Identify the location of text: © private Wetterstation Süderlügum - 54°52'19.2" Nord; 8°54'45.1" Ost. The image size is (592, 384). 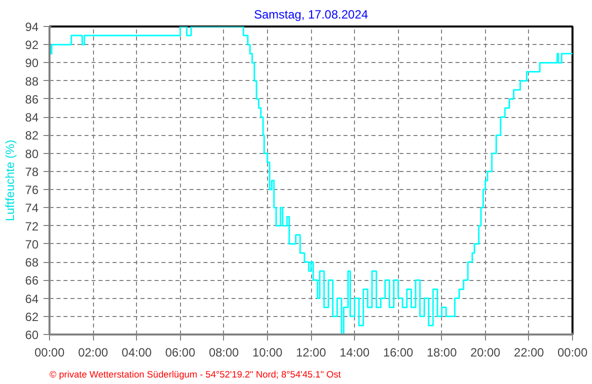
(196, 375).